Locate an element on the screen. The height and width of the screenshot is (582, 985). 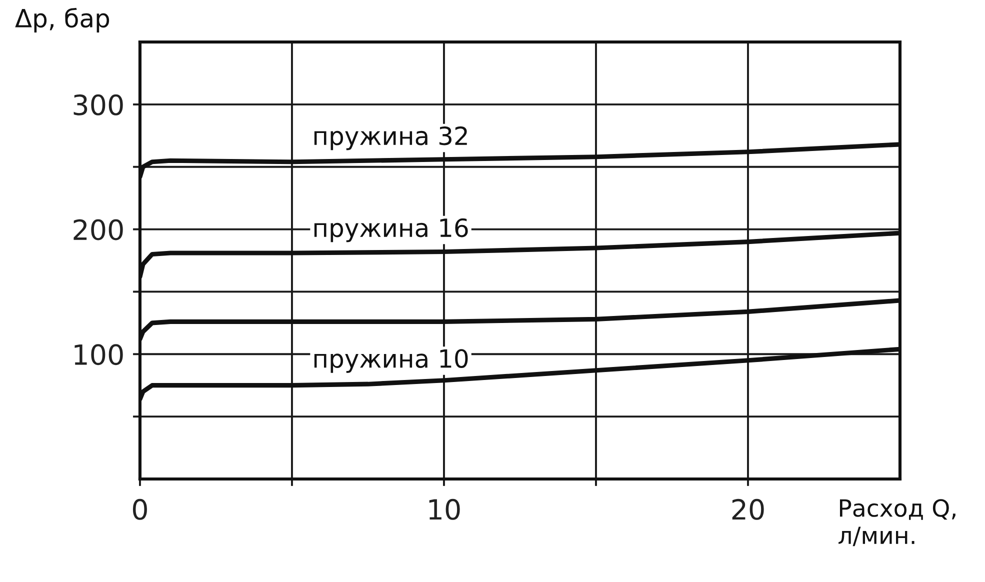
y-axis-title: Δp, бар is located at coordinates (62, 20).